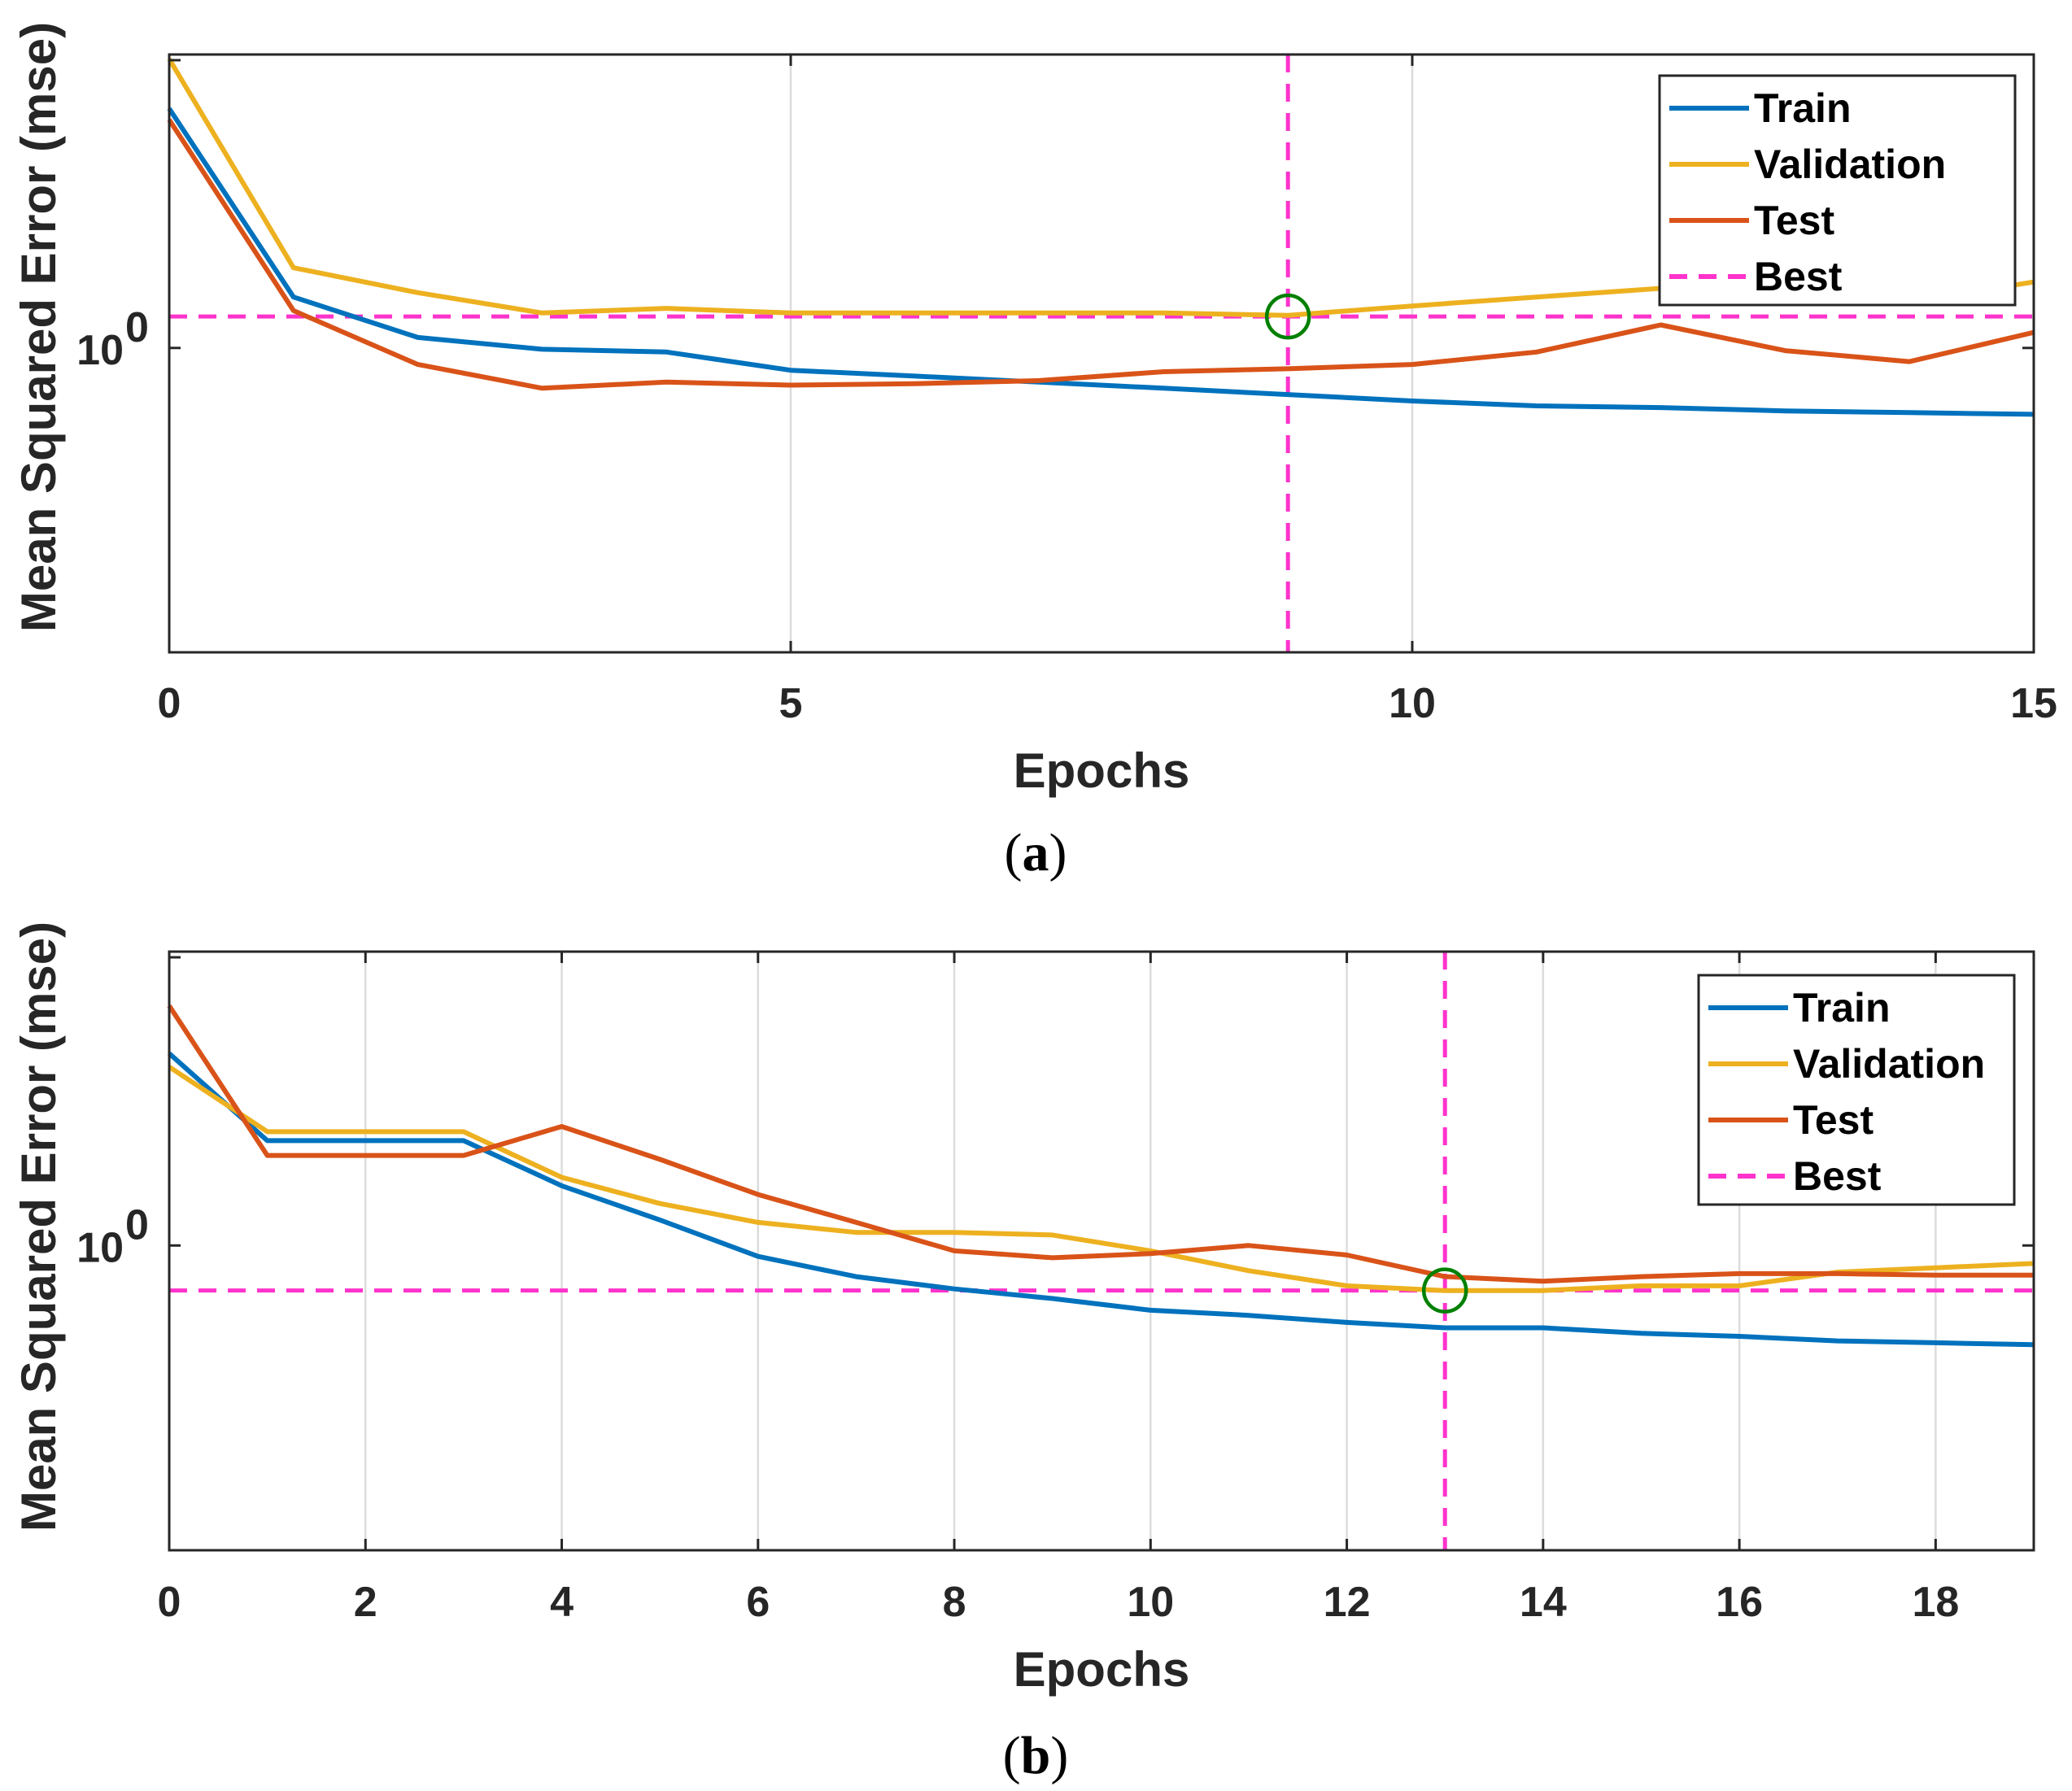 The width and height of the screenshot is (2072, 1791). I want to click on caption-letter: a, so click(1036, 852).